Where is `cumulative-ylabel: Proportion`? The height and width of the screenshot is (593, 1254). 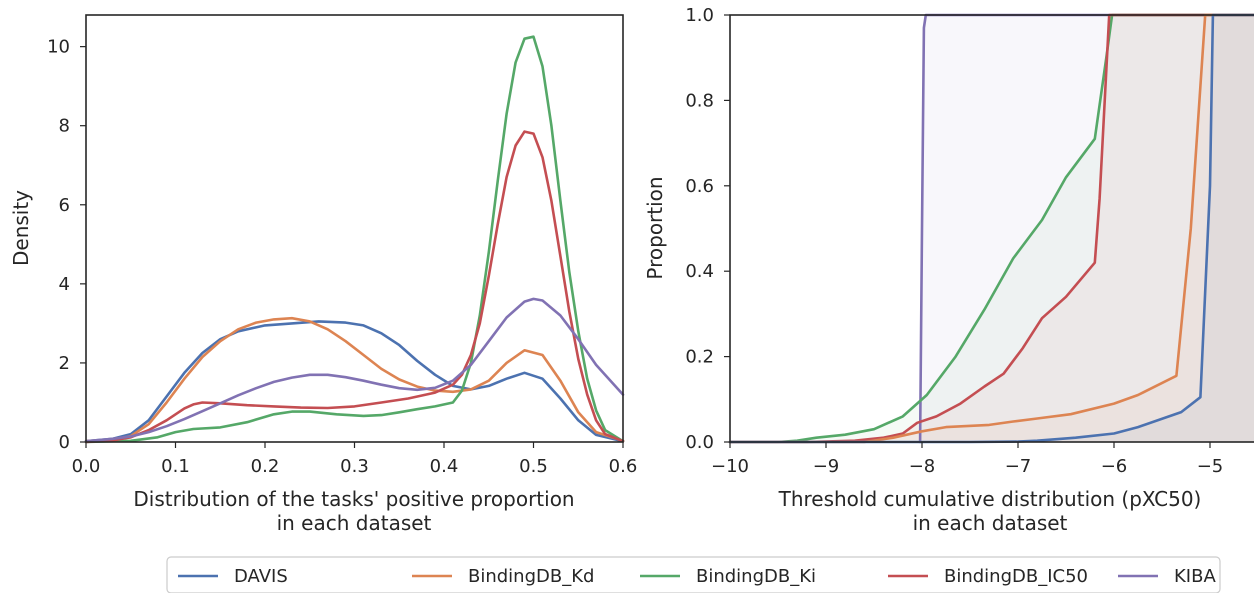
cumulative-ylabel: Proportion is located at coordinates (655, 227).